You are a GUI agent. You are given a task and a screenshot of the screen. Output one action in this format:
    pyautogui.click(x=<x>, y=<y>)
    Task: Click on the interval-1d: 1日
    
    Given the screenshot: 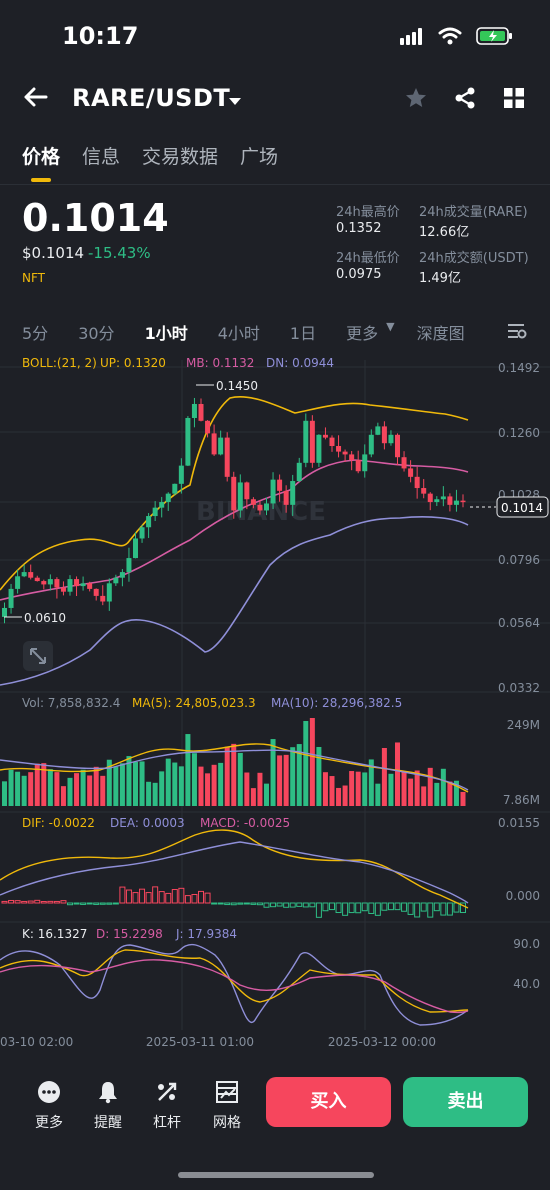 What is the action you would take?
    pyautogui.click(x=303, y=333)
    